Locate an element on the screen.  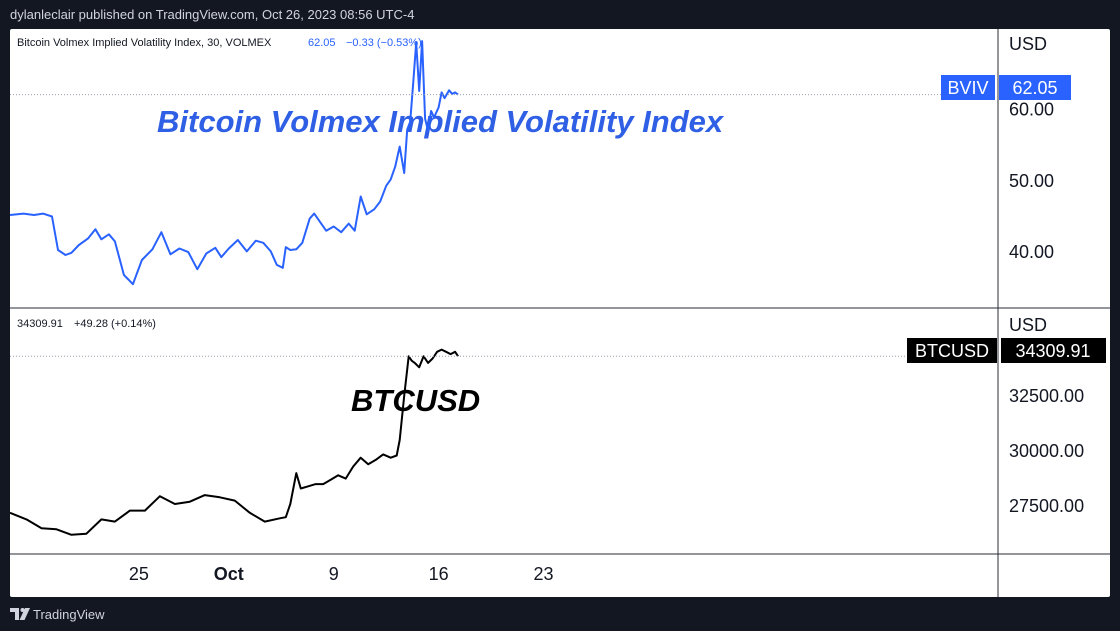
x-tick-label: 16 is located at coordinates (439, 574).